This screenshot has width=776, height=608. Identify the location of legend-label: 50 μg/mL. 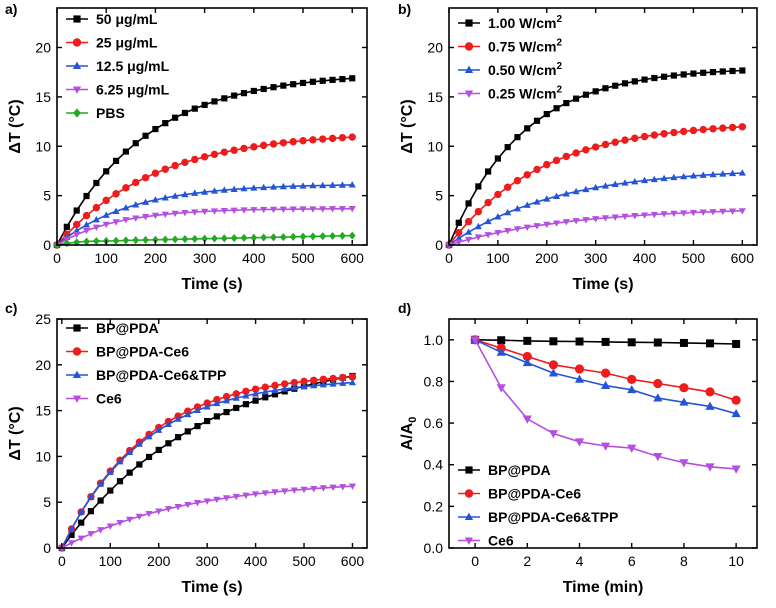
(127, 19).